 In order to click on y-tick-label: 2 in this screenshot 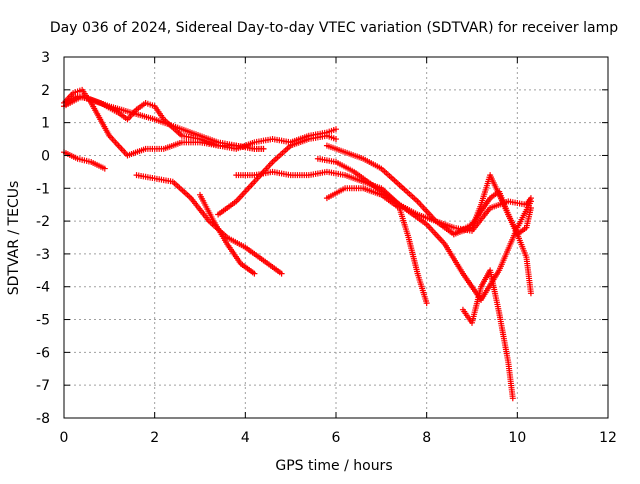, I will do `click(45, 91)`.